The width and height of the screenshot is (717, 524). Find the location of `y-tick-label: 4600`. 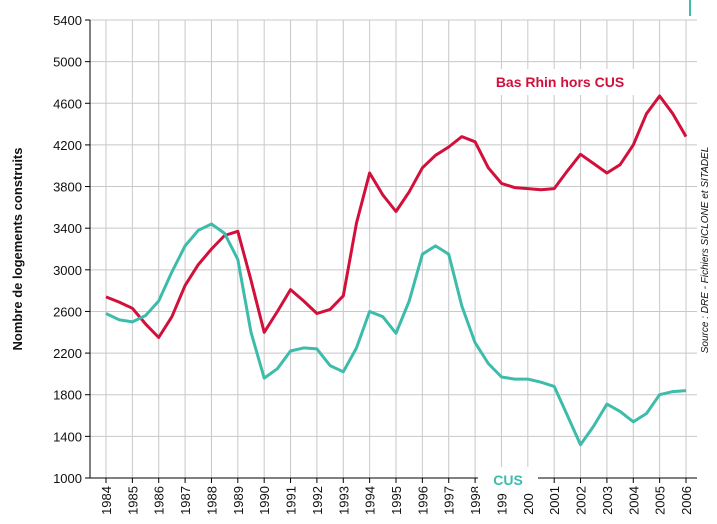

y-tick-label: 4600 is located at coordinates (67, 103).